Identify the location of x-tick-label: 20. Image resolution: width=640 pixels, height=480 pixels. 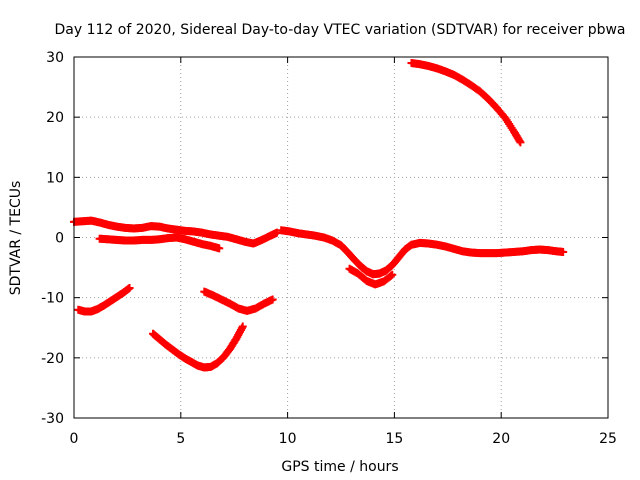
(501, 439).